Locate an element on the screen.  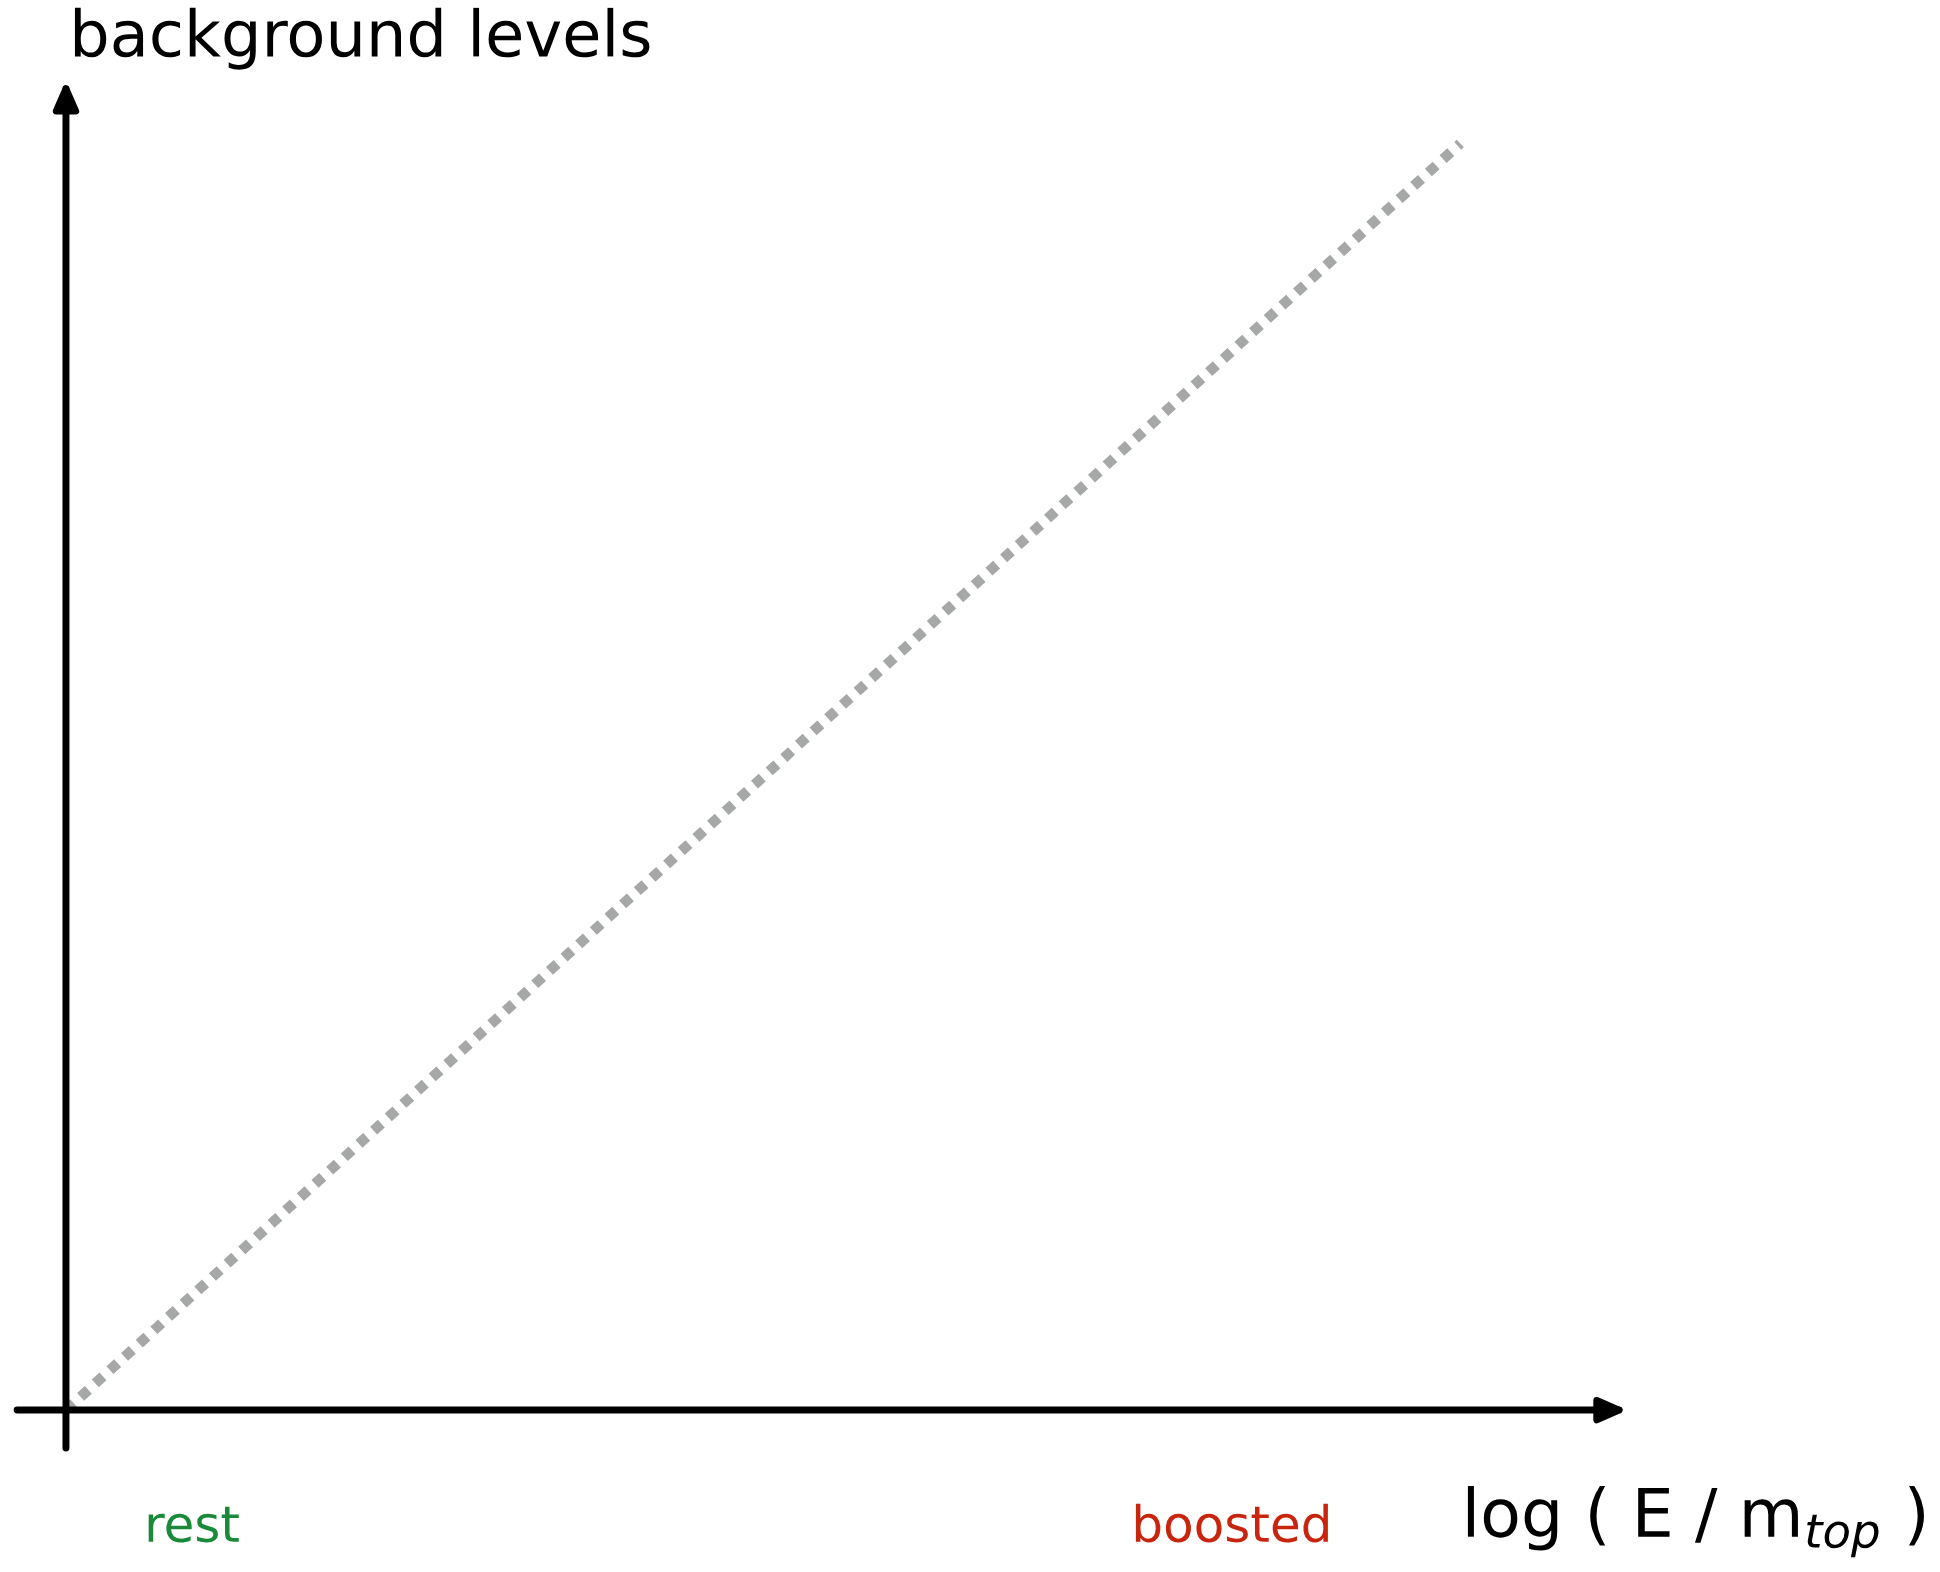
x-axis-title: log ( E / m$_{top}$ ) is located at coordinates (1695, 1522).